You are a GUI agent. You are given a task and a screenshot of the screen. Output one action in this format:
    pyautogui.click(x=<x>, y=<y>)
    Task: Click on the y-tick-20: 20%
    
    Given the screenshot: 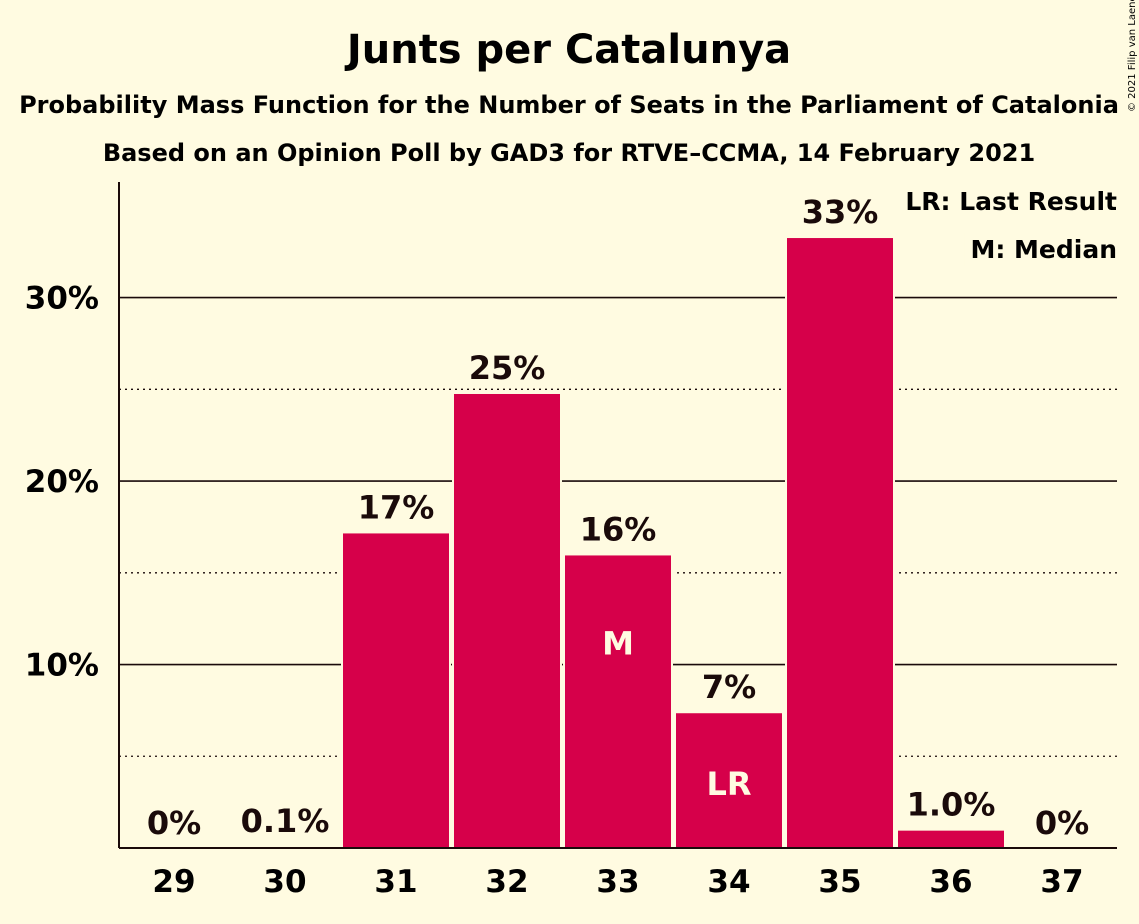 What is the action you would take?
    pyautogui.click(x=62, y=482)
    